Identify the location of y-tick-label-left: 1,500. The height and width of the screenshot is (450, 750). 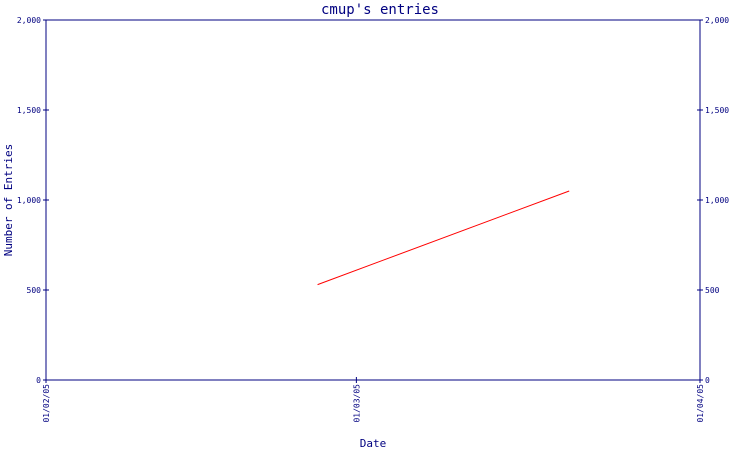
(29, 110).